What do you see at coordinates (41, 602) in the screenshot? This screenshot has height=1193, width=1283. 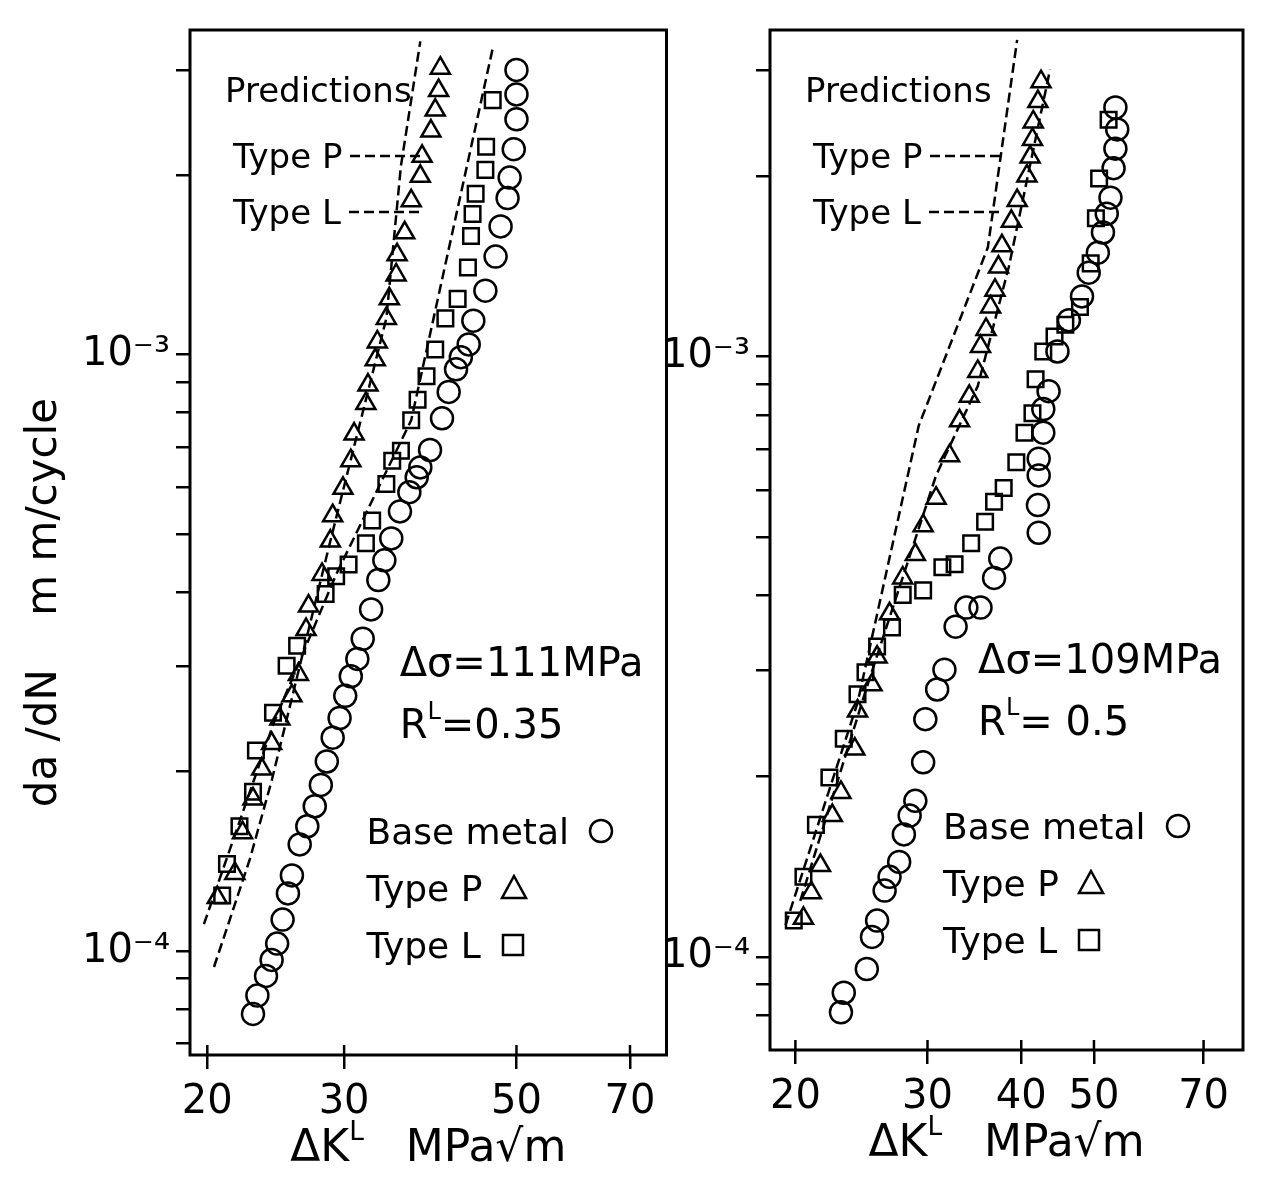 I see `y-axis-title: da /dN m m/cycle` at bounding box center [41, 602].